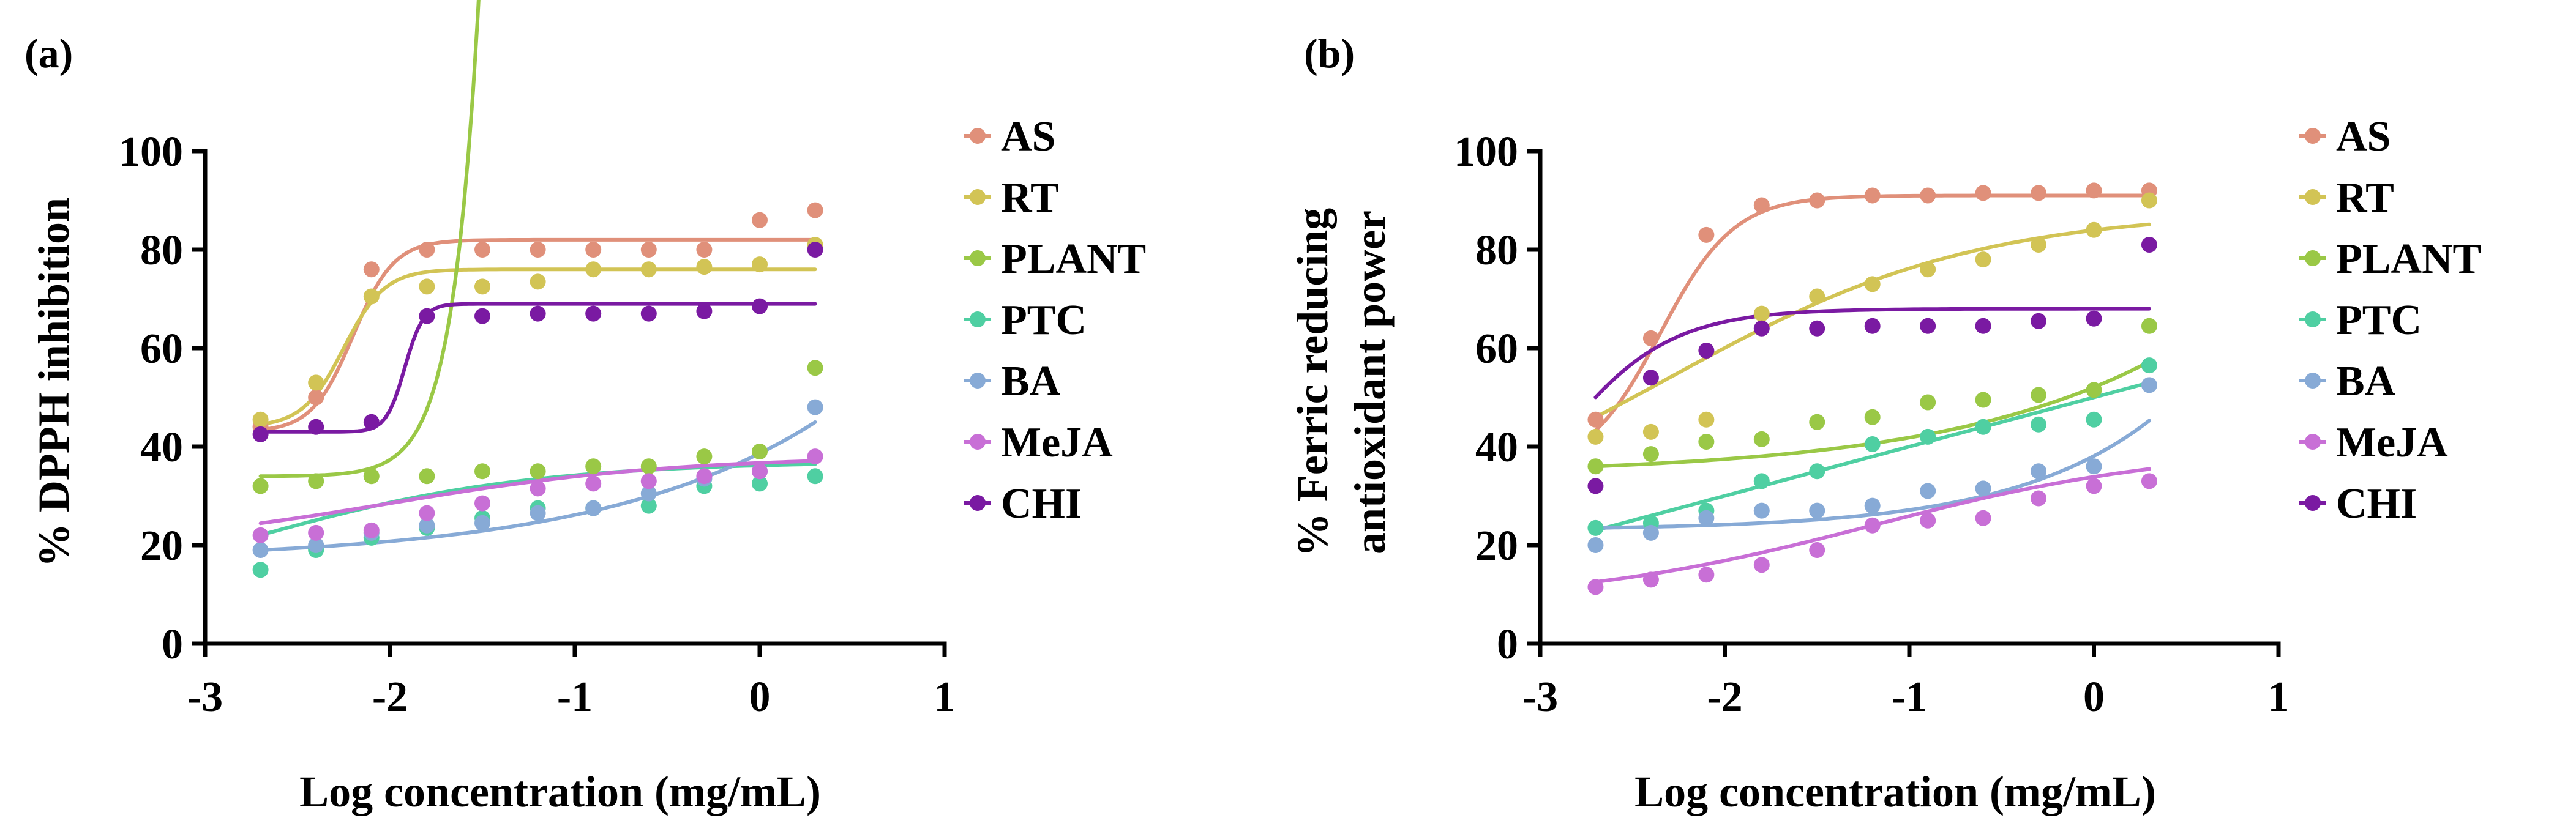 This screenshot has width=2576, height=837. I want to click on panel-b-legend-label-meja: MeJA, so click(2392, 442).